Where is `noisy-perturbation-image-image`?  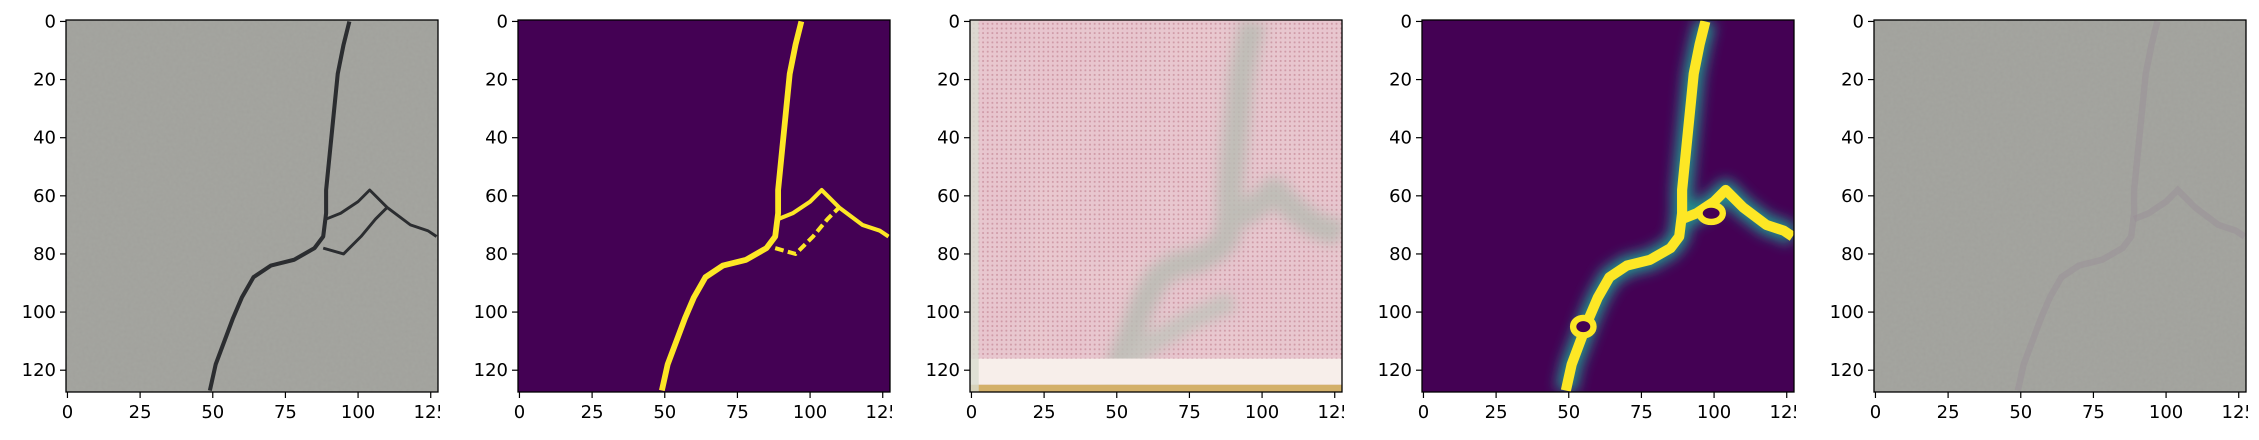 noisy-perturbation-image-image is located at coordinates (1156, 206).